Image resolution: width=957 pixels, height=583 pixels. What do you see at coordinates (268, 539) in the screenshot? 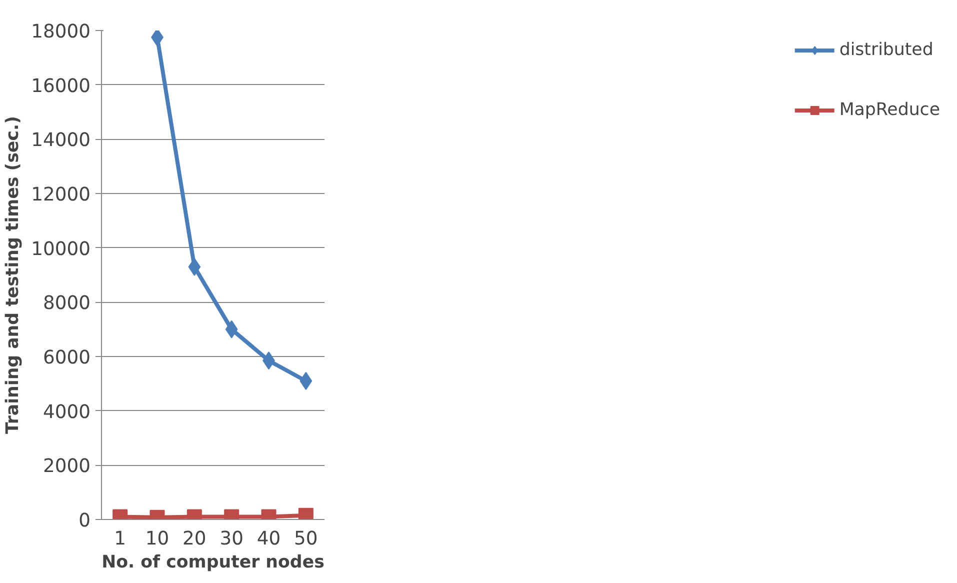
I see `x-tick-label: 40` at bounding box center [268, 539].